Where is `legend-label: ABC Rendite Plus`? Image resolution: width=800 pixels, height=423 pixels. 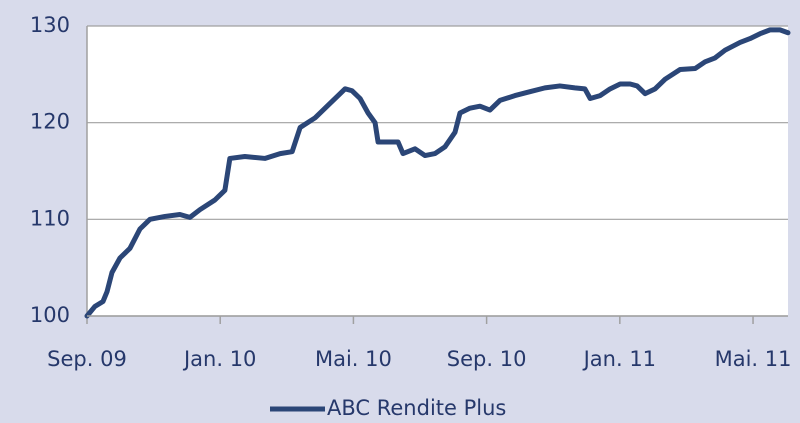
legend-label: ABC Rendite Plus is located at coordinates (416, 408).